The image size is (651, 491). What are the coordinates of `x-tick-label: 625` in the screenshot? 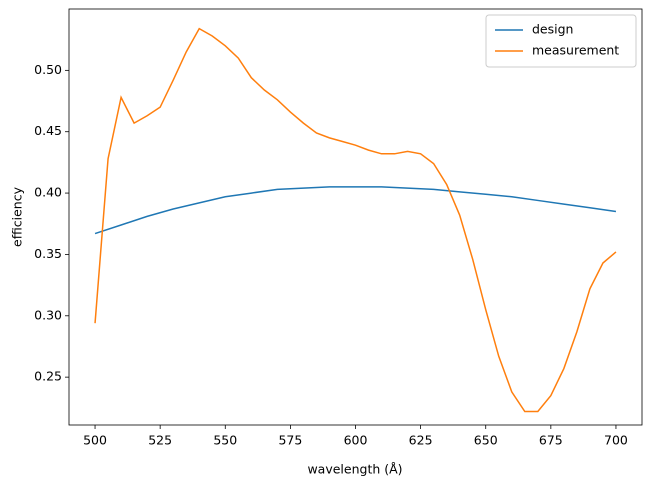 It's located at (421, 440).